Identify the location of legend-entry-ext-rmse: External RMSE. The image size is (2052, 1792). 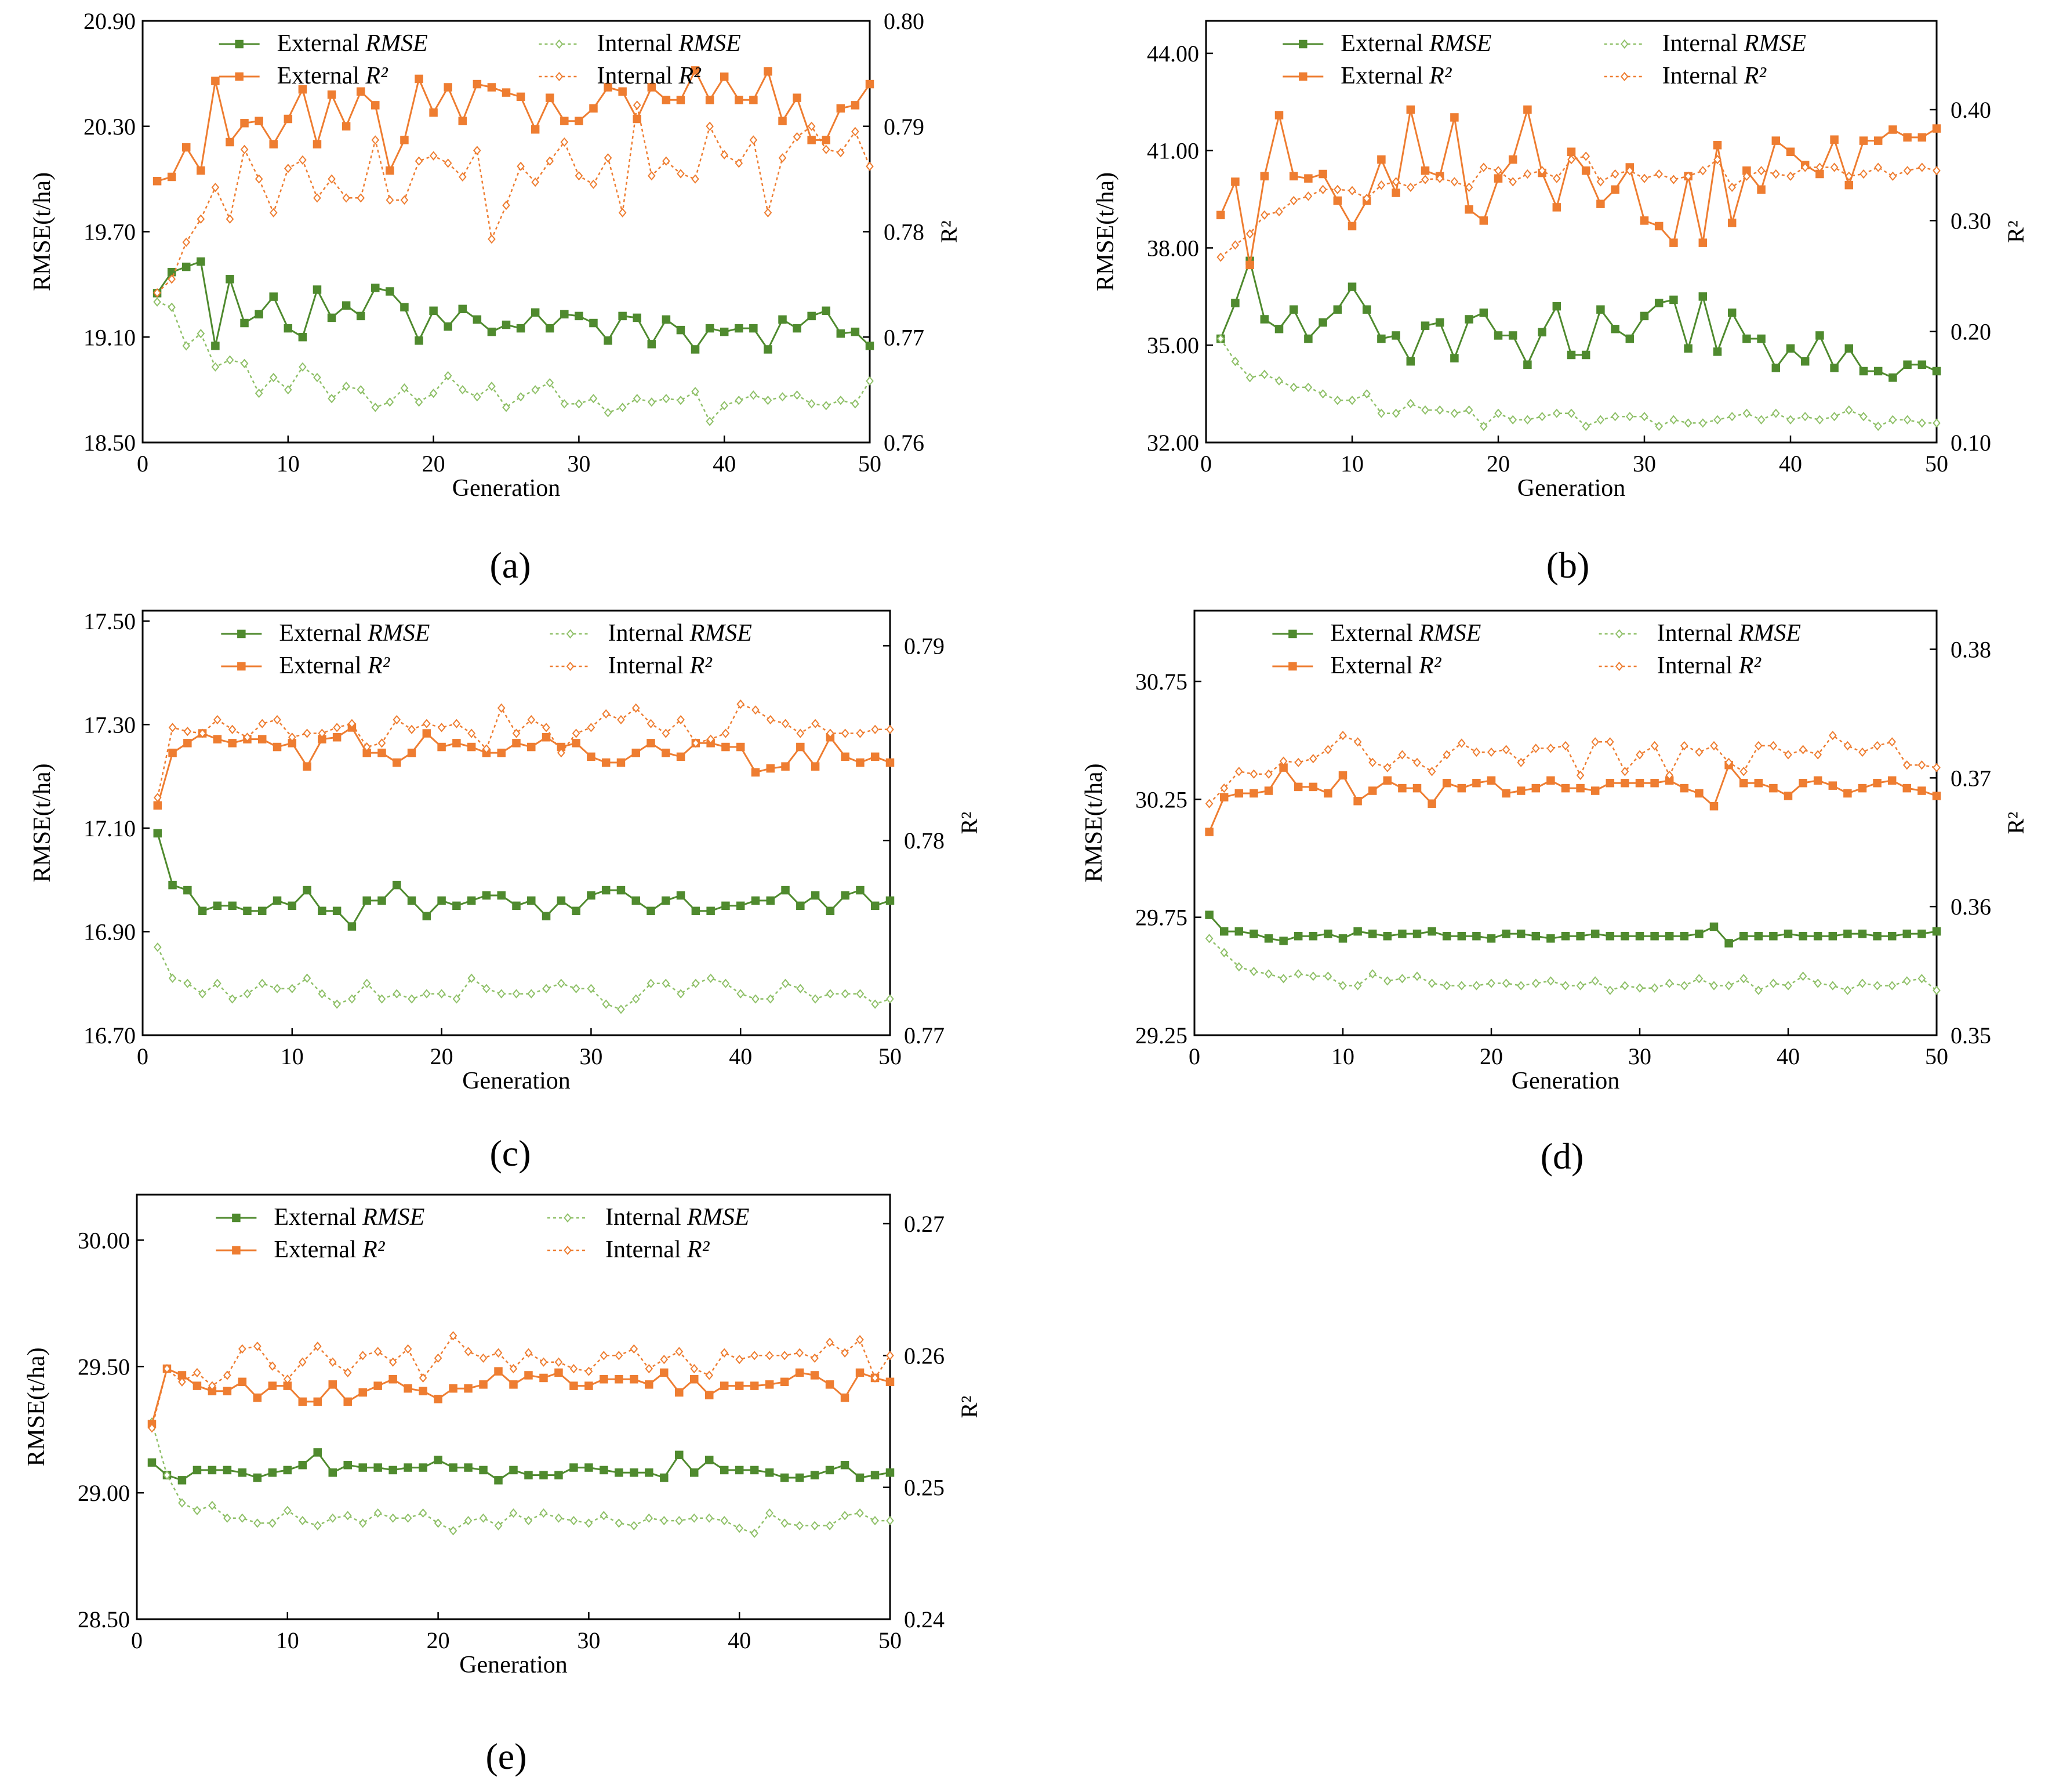
(320, 1217).